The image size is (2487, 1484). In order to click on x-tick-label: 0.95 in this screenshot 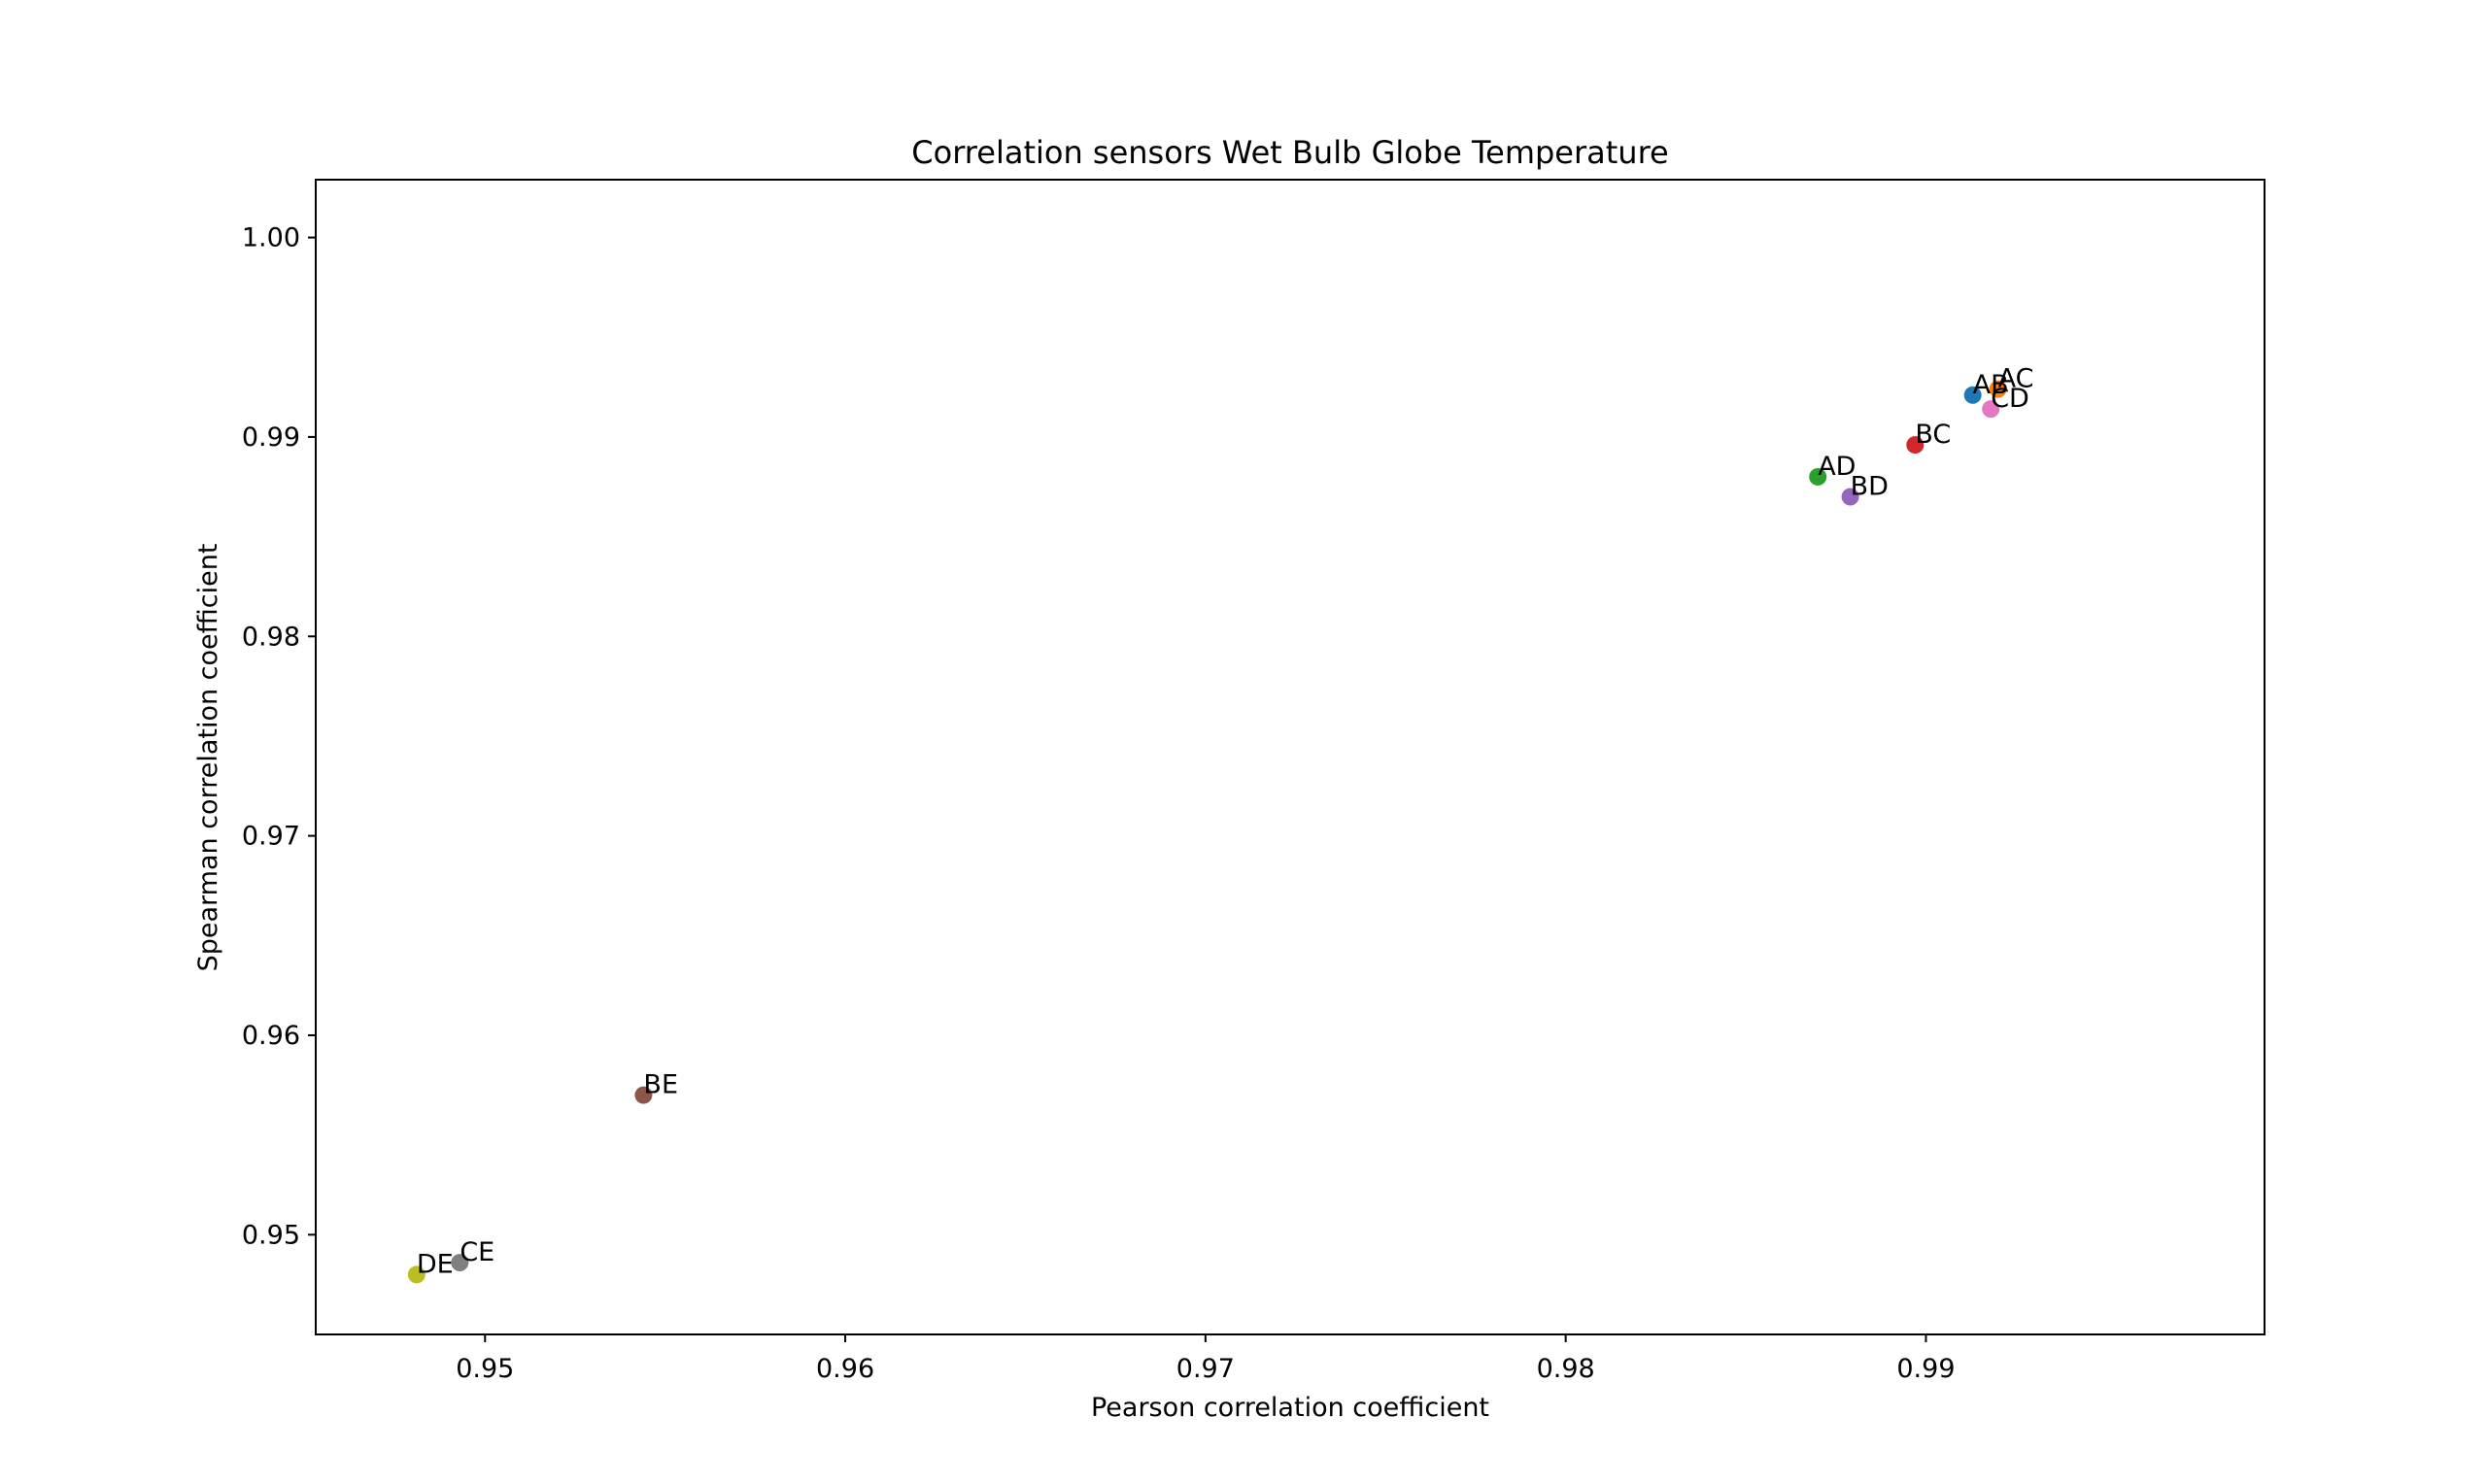, I will do `click(485, 1369)`.